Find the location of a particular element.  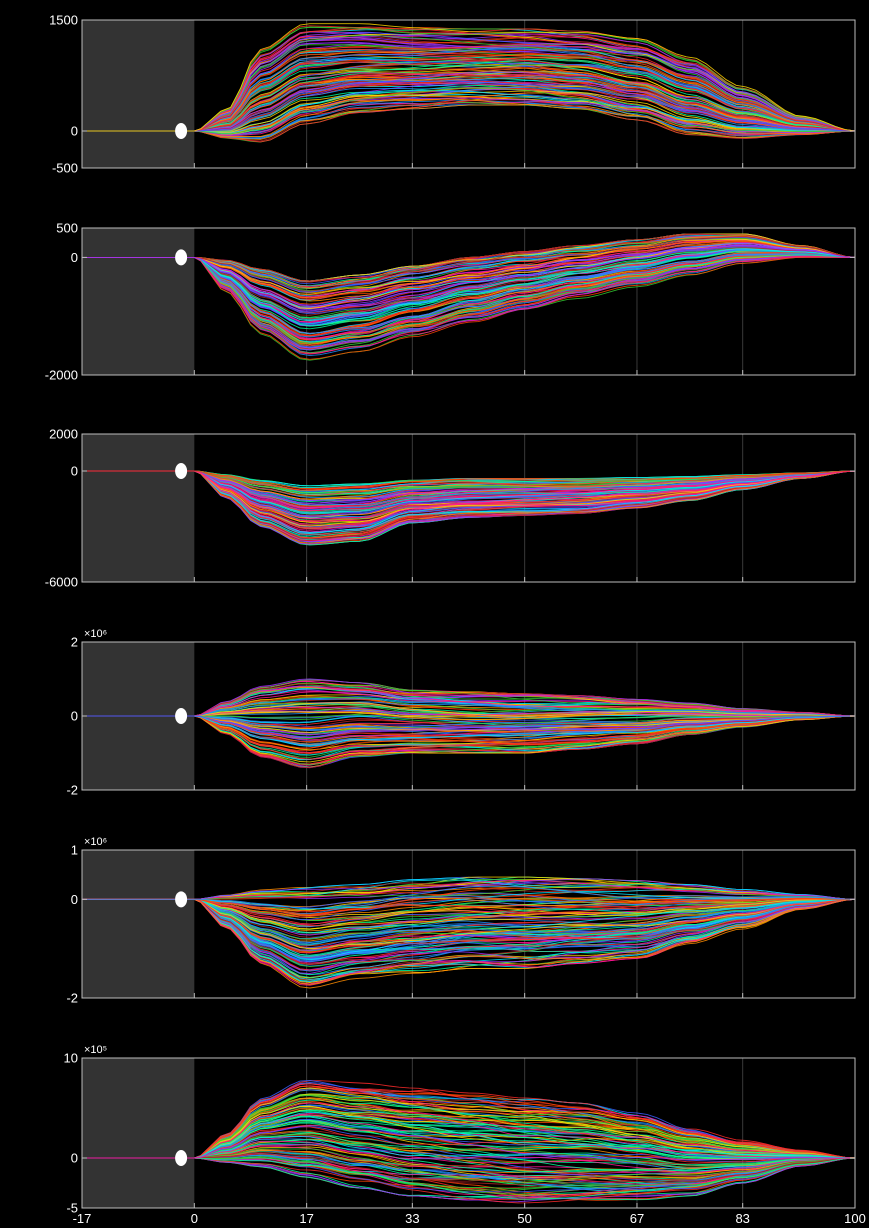

x-tick-label: 0 is located at coordinates (194, 1218).